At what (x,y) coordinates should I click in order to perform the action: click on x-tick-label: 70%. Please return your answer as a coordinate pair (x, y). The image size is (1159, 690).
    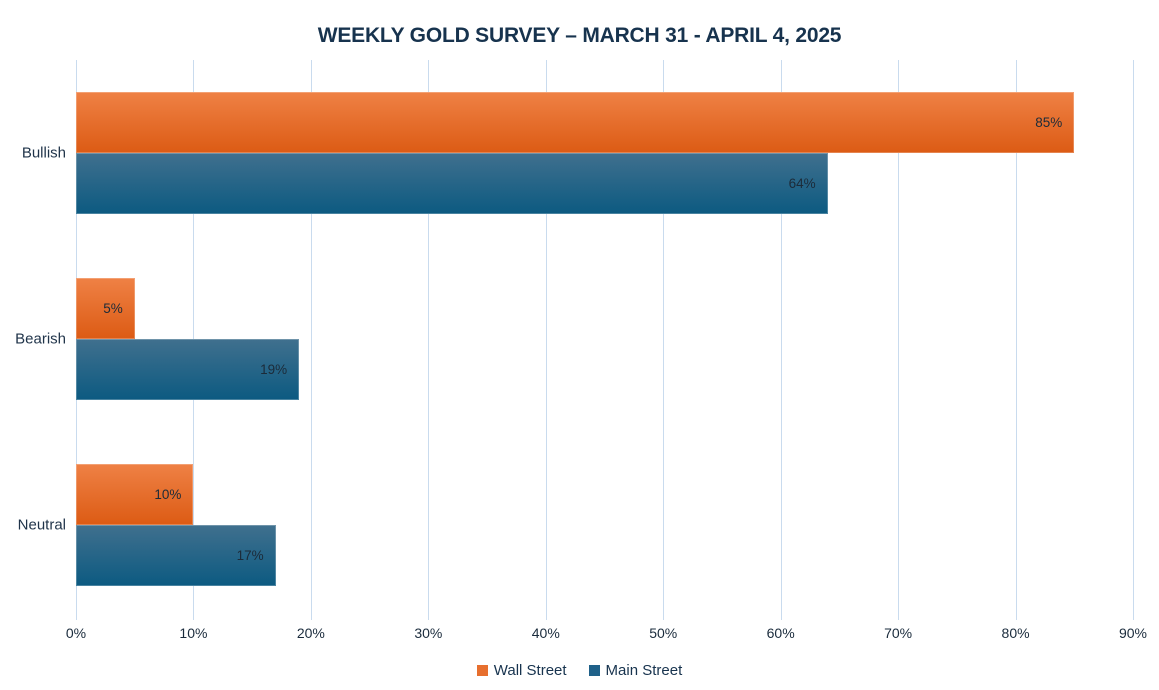
    Looking at the image, I should click on (898, 633).